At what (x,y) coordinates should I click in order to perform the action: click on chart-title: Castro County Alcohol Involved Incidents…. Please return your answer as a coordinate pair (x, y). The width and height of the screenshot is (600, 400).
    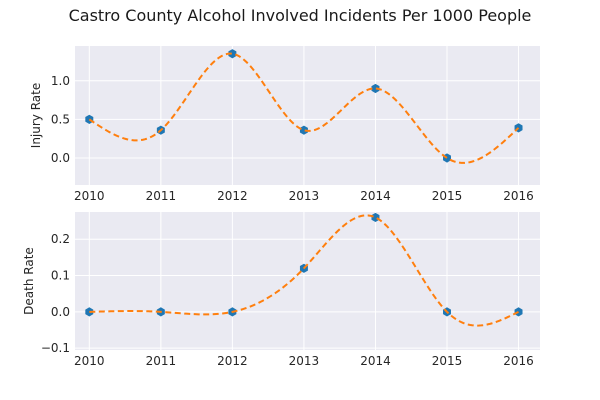
    Looking at the image, I should click on (300, 15).